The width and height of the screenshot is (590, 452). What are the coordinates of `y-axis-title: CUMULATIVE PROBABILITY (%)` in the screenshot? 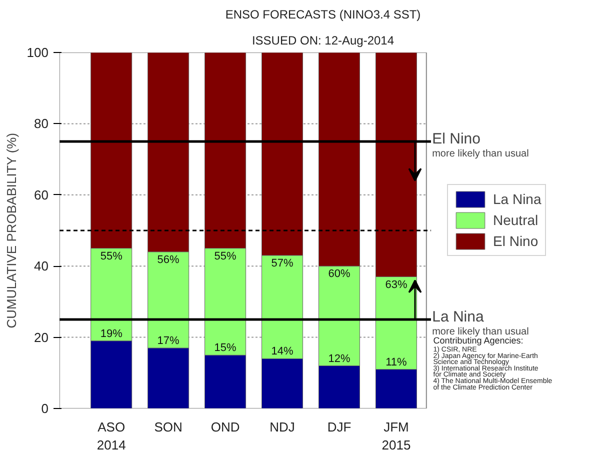 It's located at (11, 230).